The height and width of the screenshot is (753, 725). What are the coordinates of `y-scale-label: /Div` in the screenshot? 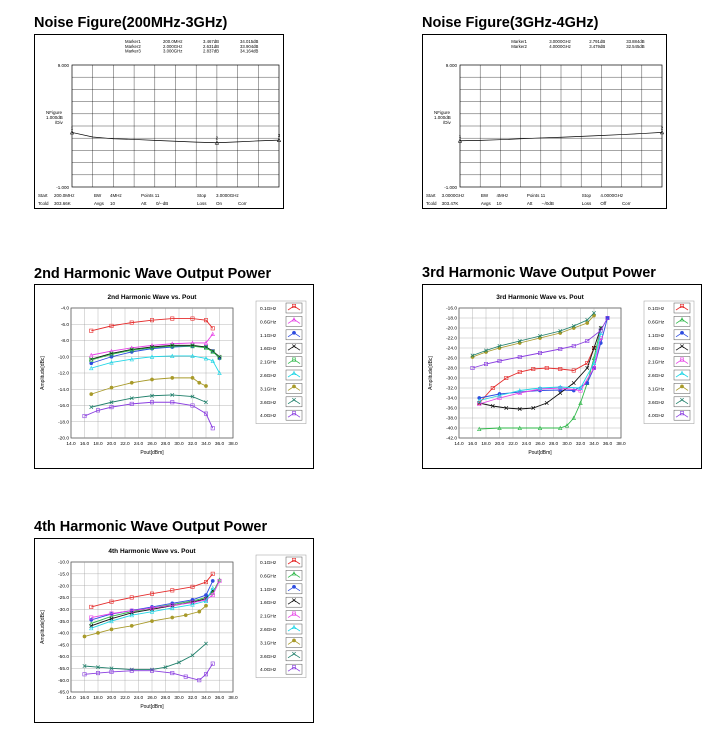 It's located at (447, 122).